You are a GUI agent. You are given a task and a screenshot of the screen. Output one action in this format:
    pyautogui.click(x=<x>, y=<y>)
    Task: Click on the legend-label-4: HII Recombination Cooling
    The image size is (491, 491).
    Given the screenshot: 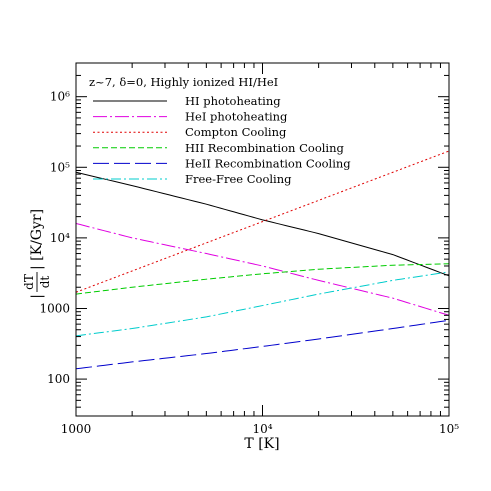 What is the action you would take?
    pyautogui.click(x=264, y=148)
    